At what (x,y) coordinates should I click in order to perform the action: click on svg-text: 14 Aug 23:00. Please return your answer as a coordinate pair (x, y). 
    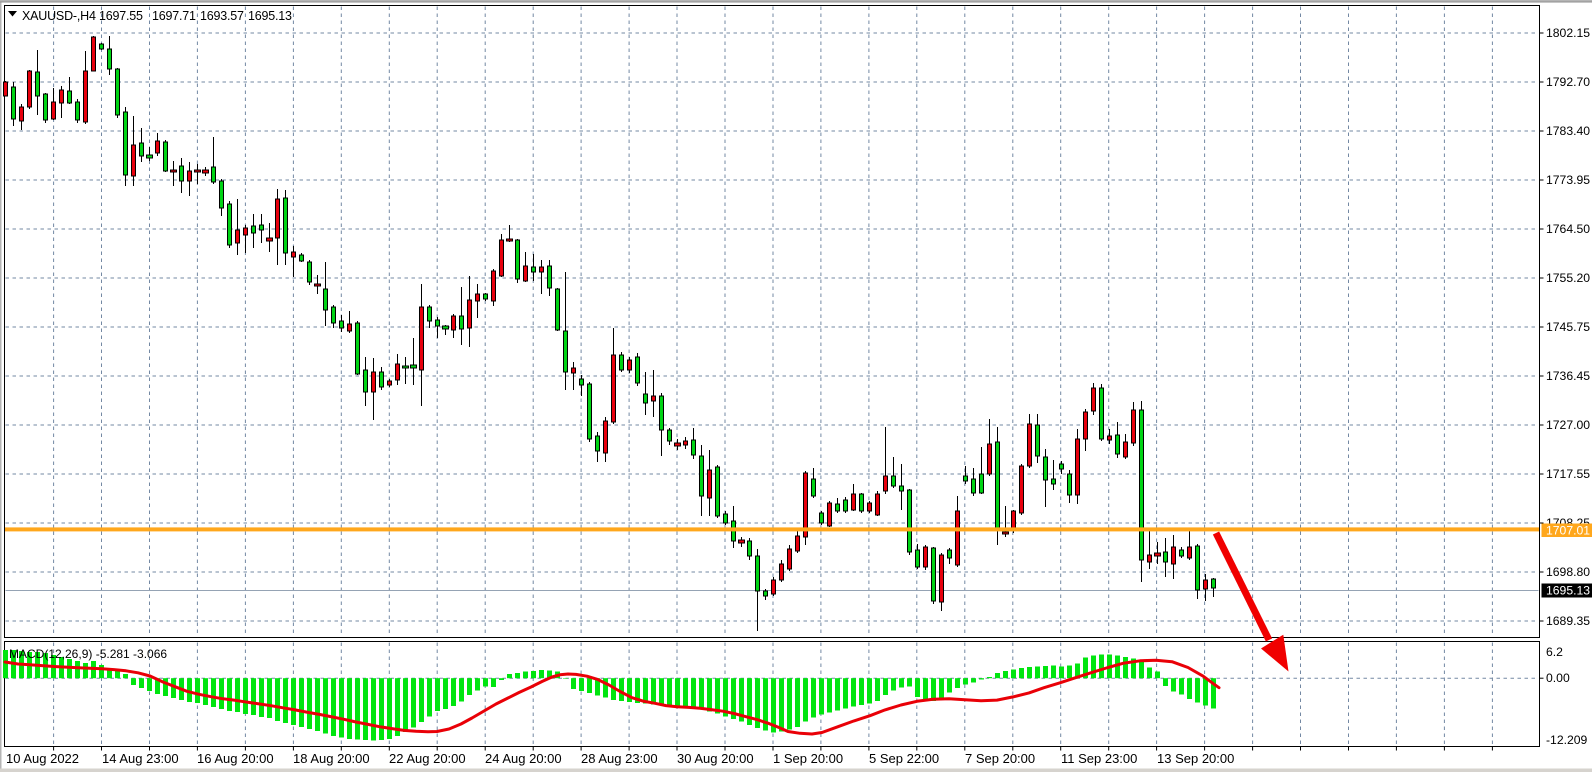
    Looking at the image, I should click on (140, 758).